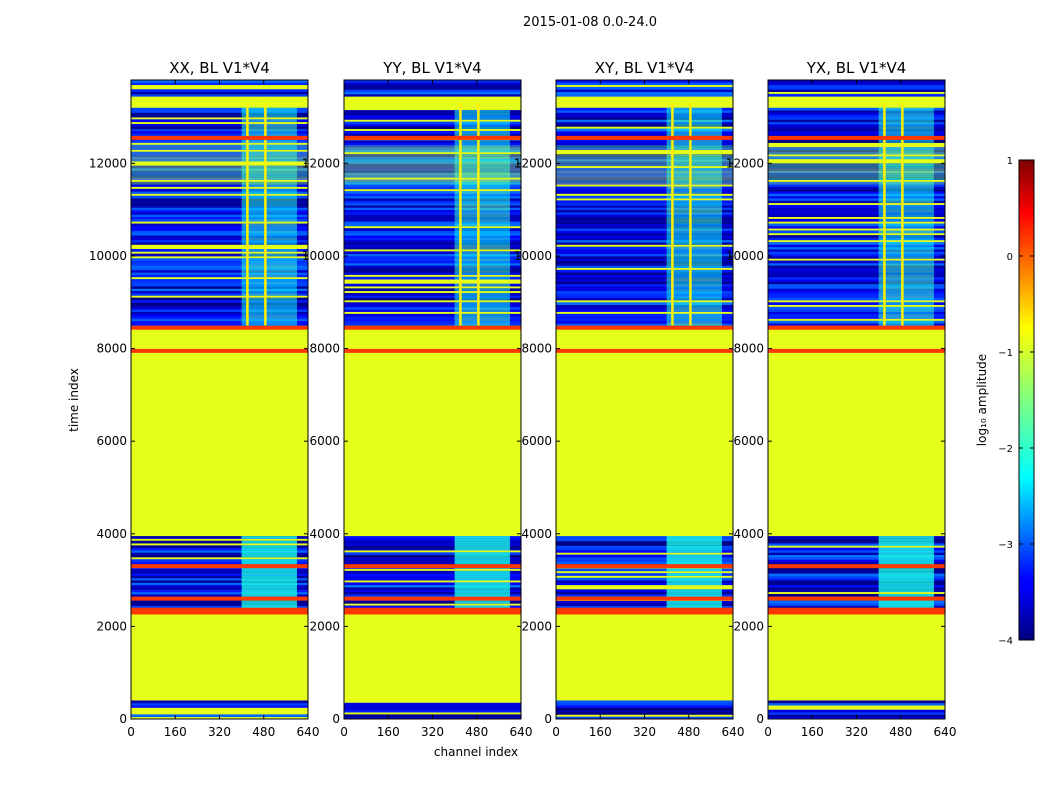 The height and width of the screenshot is (800, 1050). Describe the element at coordinates (74, 400) in the screenshot. I see `y-axis-label: time index` at that location.